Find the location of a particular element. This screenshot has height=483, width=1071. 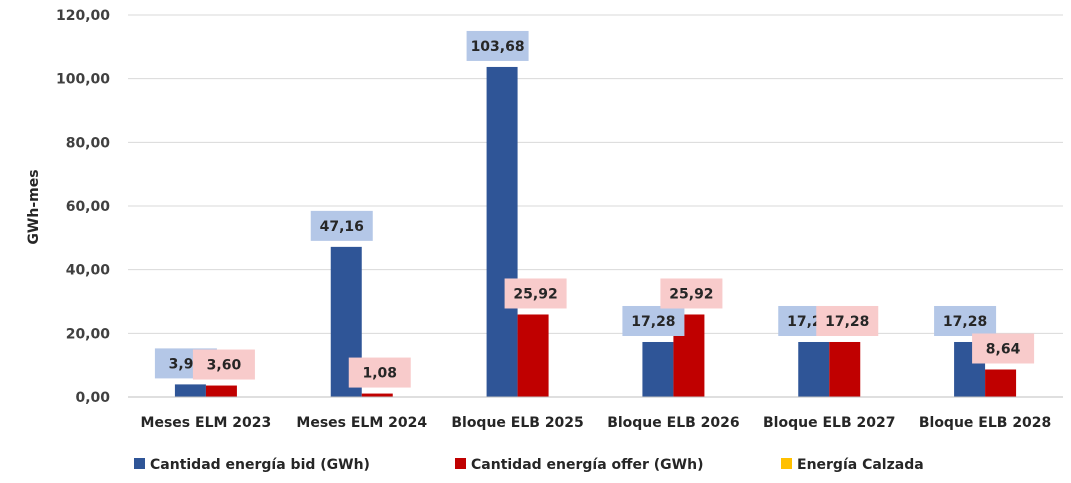

x-category-label: Bloque ELB 2027 is located at coordinates (829, 423).